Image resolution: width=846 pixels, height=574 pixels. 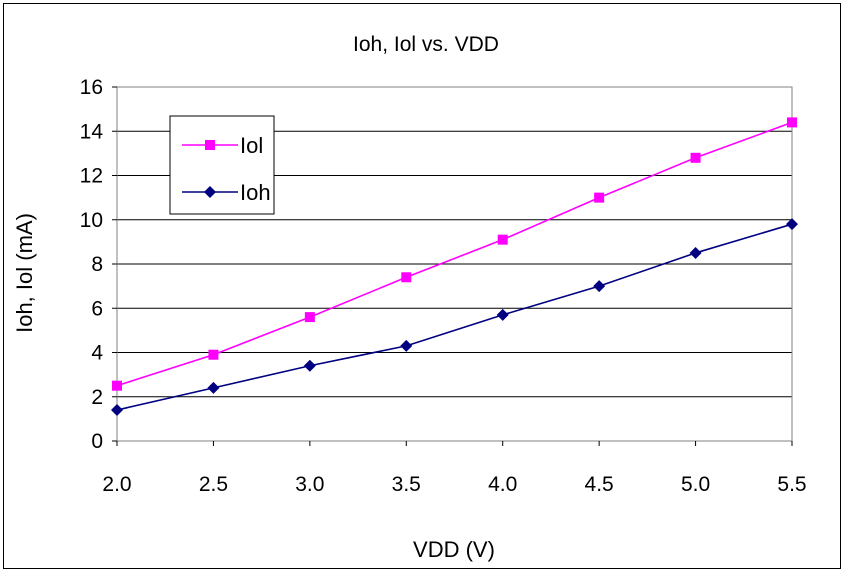 I want to click on x-tick-label: 3.5, so click(x=406, y=484).